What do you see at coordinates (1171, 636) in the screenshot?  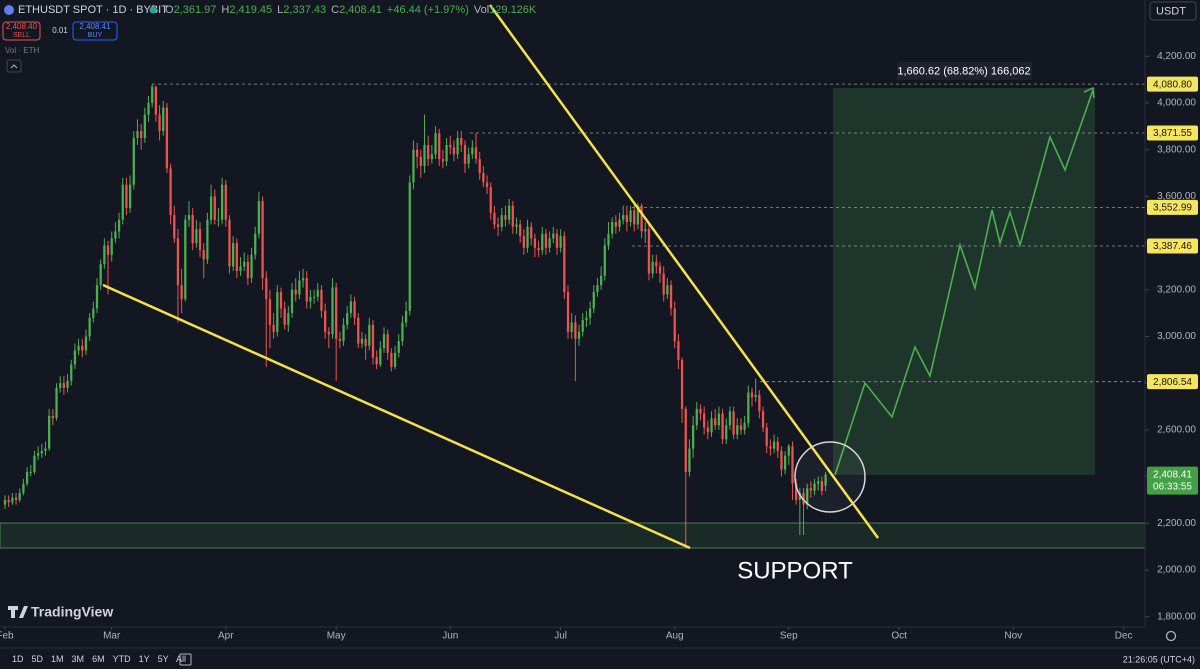 I see `settings-icon` at bounding box center [1171, 636].